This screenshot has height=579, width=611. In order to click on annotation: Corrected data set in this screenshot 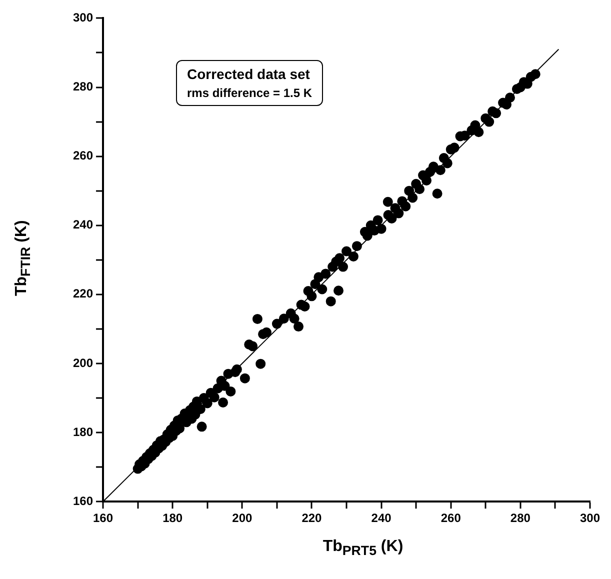, I will do `click(249, 74)`.